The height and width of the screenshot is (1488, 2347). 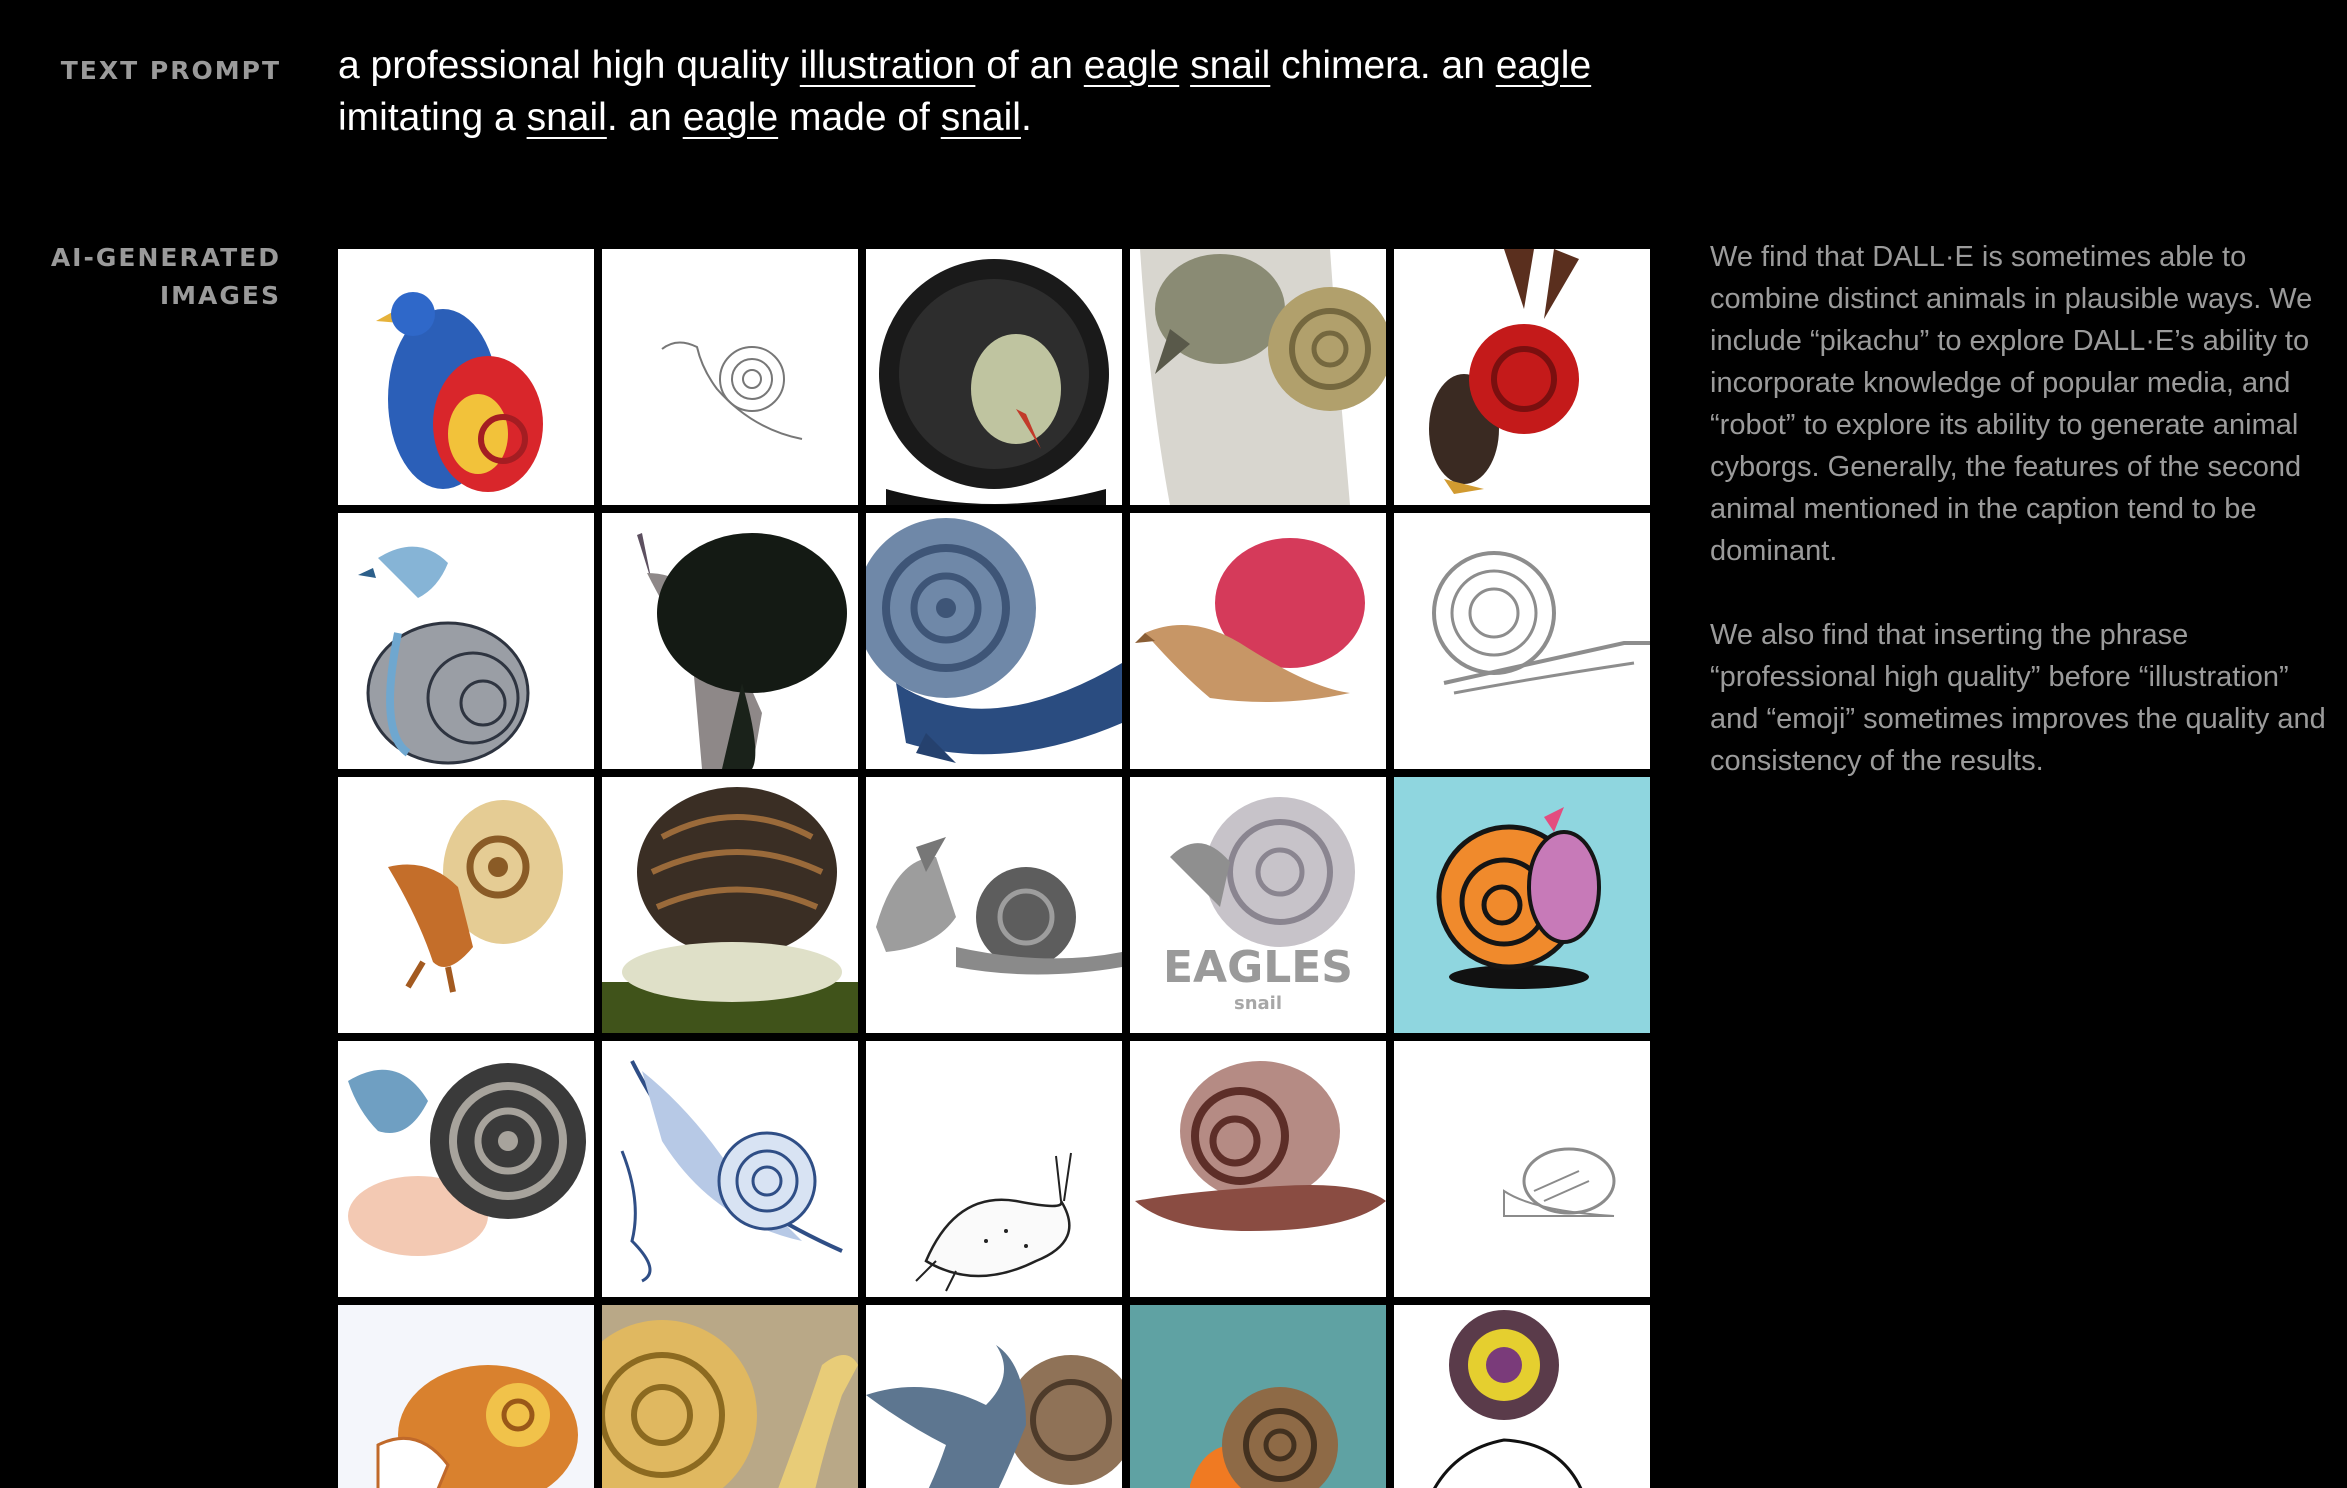 What do you see at coordinates (1184, 65) in the screenshot?
I see `prompt-text` at bounding box center [1184, 65].